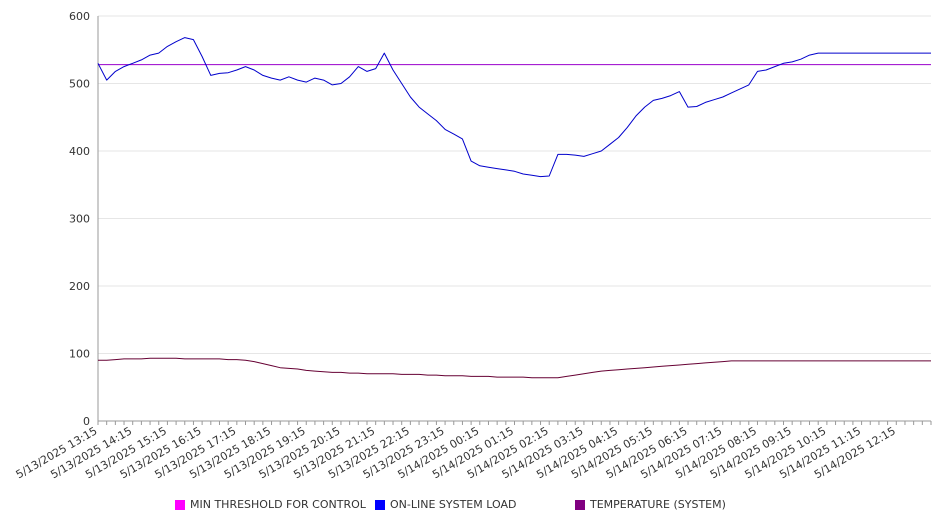 The height and width of the screenshot is (526, 946). Describe the element at coordinates (79, 16) in the screenshot. I see `y-tick-label: 600` at that location.